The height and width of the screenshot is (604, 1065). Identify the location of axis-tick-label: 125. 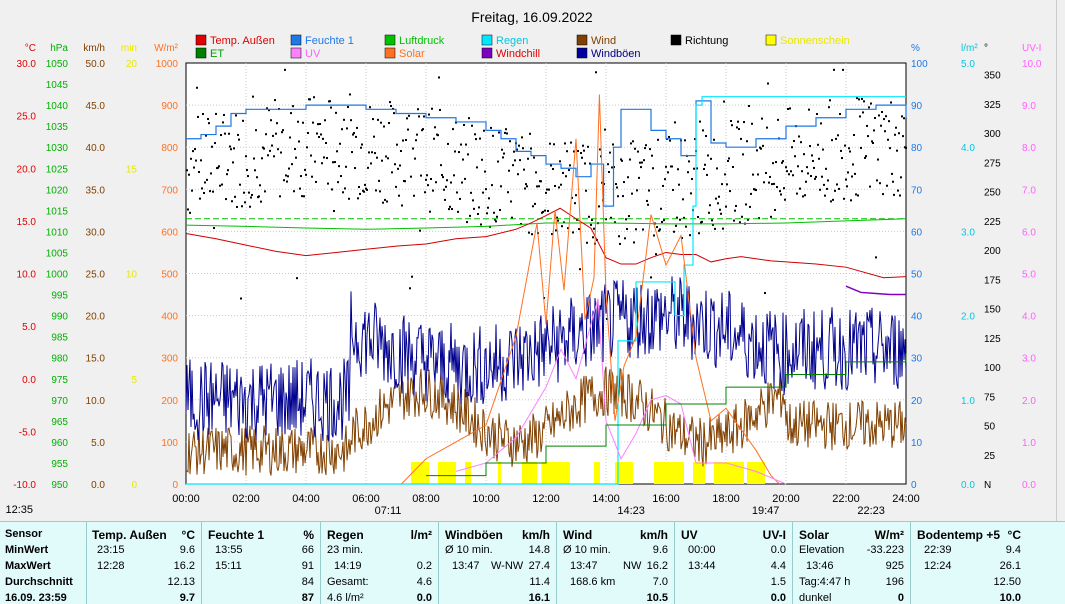
(992, 339).